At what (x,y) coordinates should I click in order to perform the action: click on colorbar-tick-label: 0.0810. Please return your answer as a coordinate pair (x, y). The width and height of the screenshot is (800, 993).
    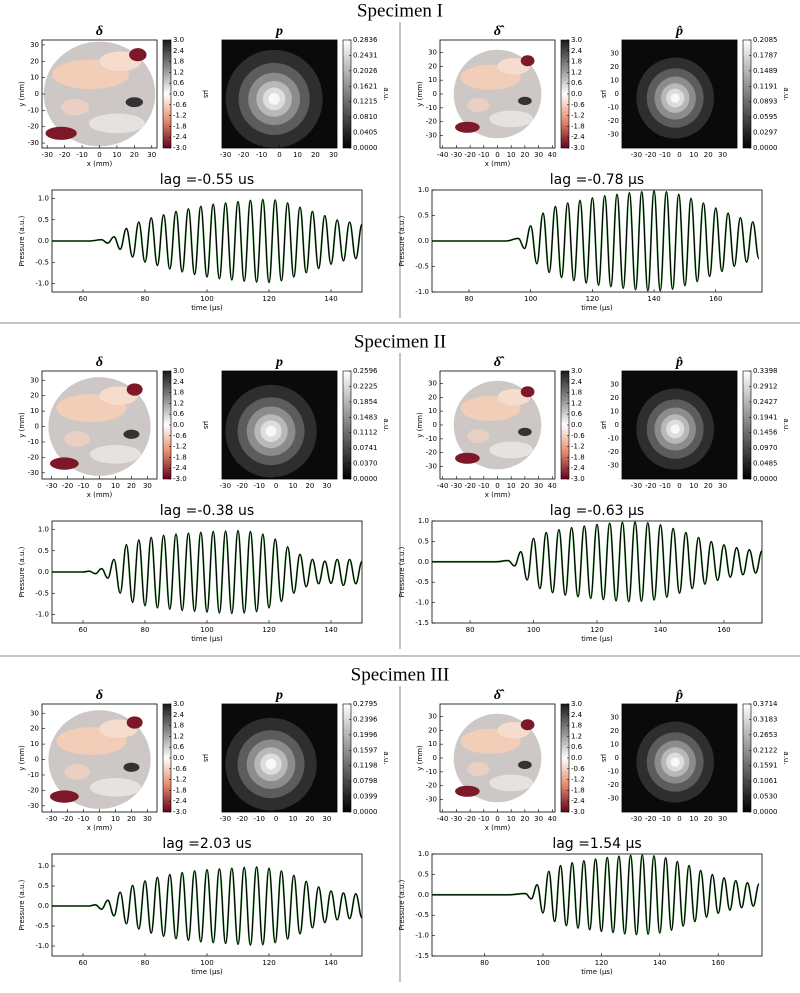
    Looking at the image, I should click on (365, 117).